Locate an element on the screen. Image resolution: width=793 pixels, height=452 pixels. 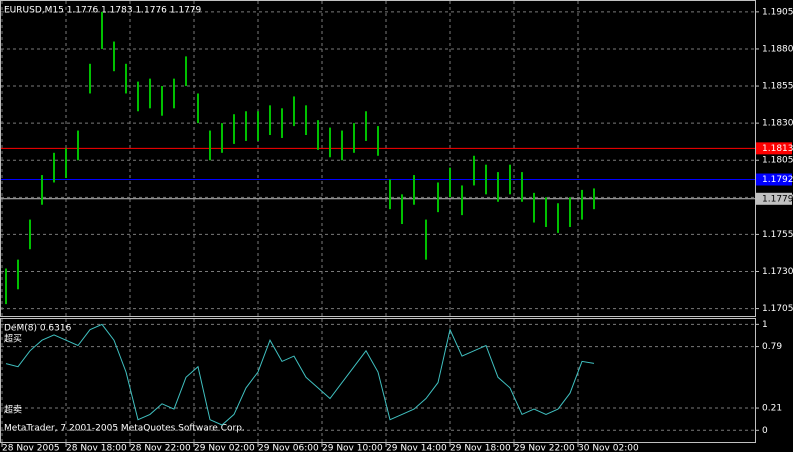
price-title: EURUSD,M15 1.1776 1.1783 1.1776 1.1779 is located at coordinates (103, 11).